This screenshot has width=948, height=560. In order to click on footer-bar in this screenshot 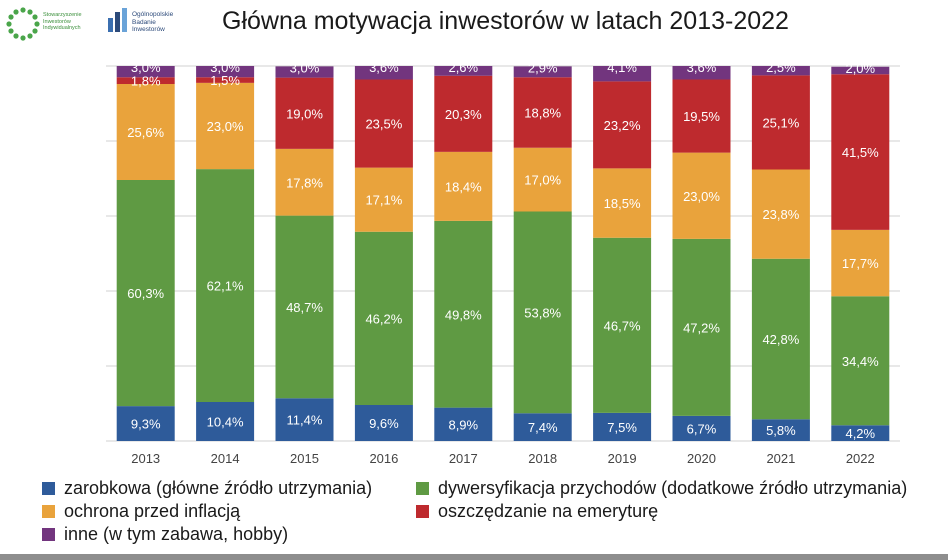, I will do `click(474, 557)`.